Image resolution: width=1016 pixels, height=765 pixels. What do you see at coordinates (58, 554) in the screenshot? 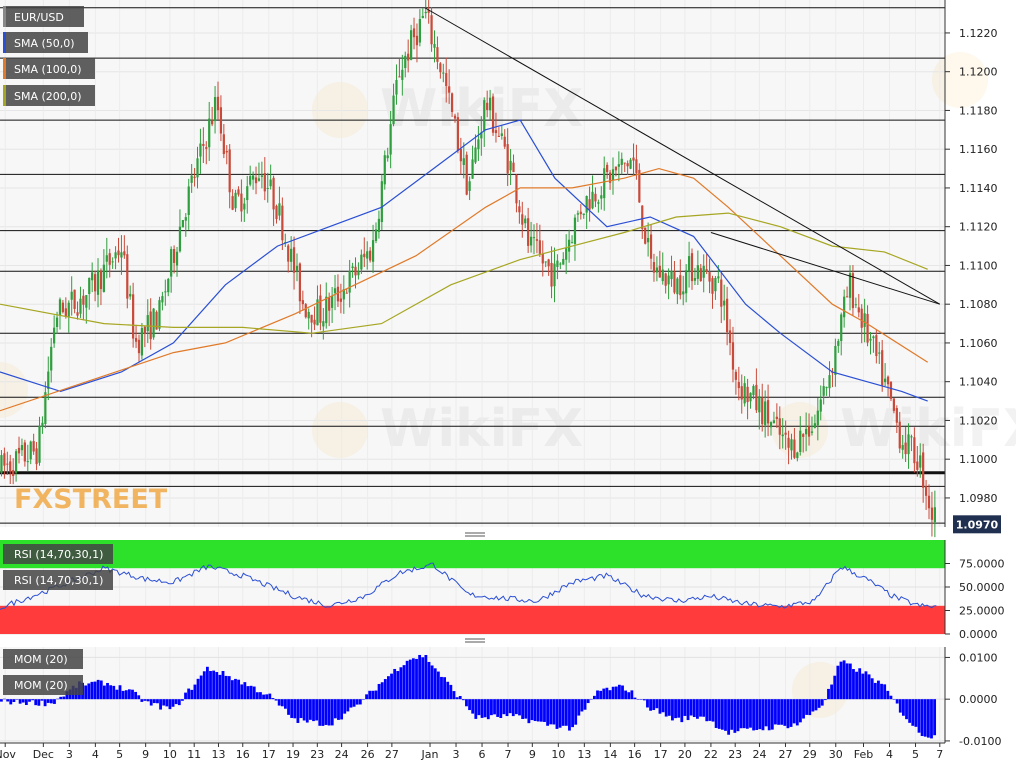
I see `legend-rsi-a: RSI (14,70,30,1)` at bounding box center [58, 554].